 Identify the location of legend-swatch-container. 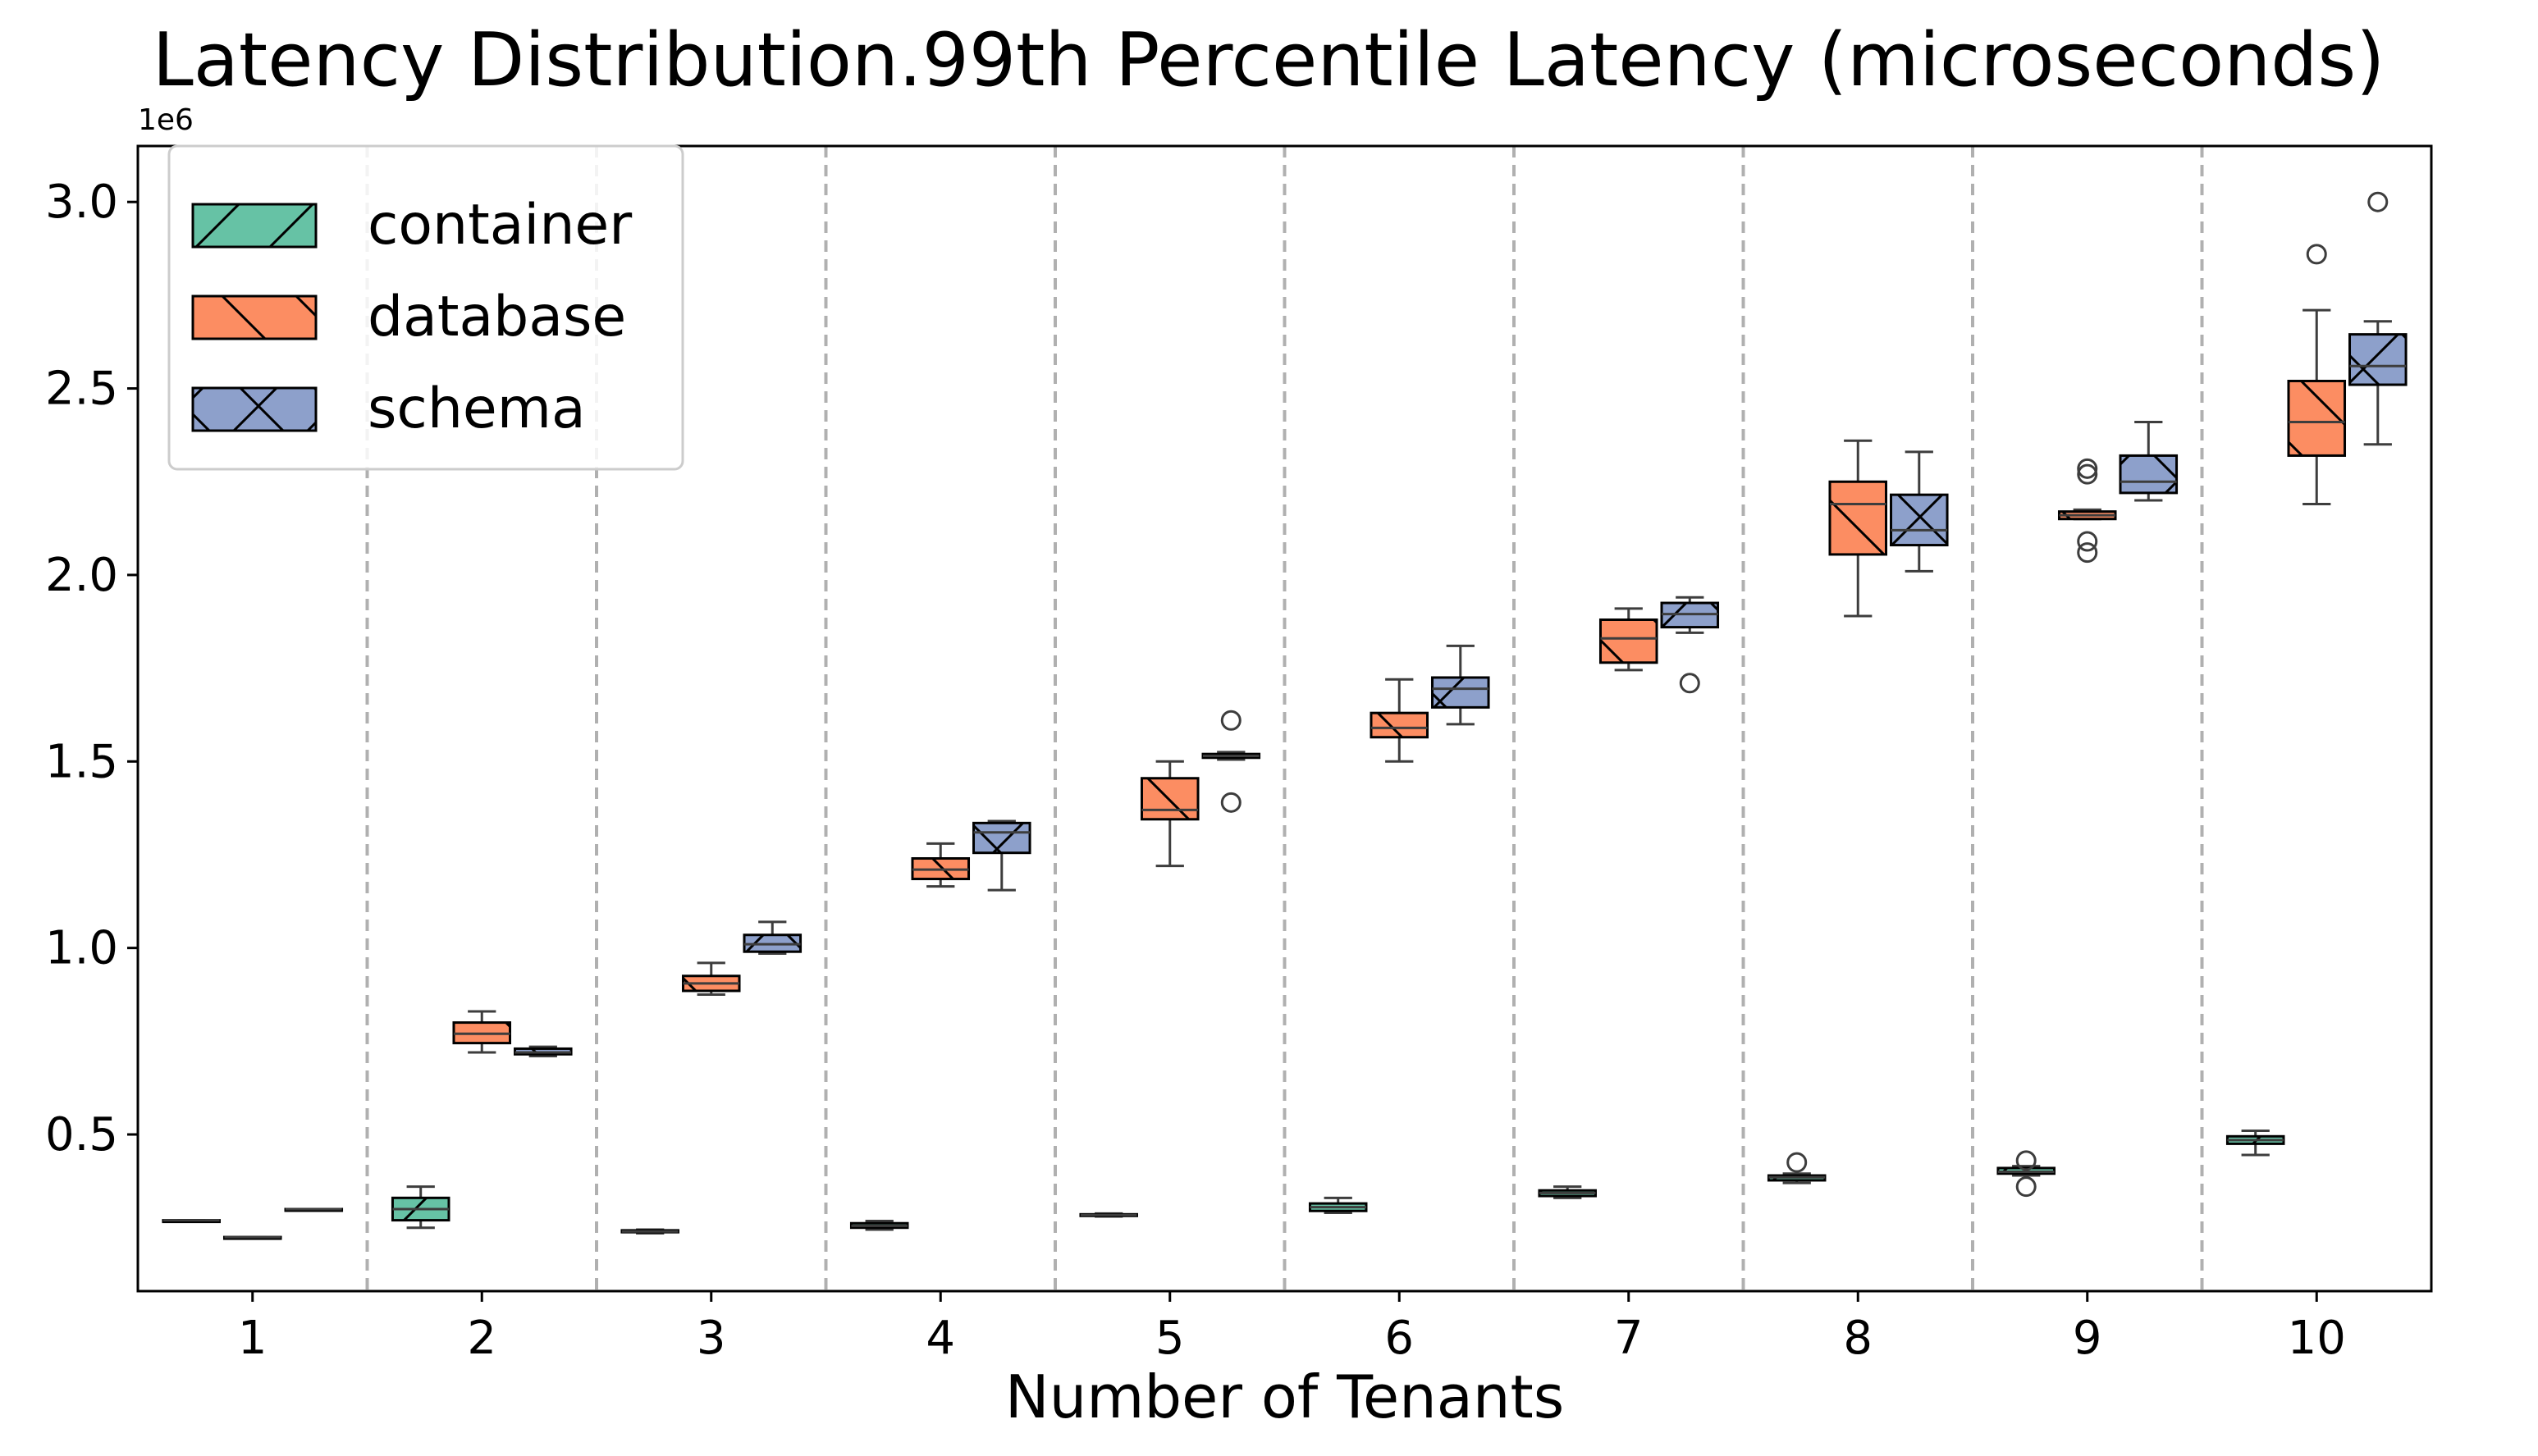
(254, 226).